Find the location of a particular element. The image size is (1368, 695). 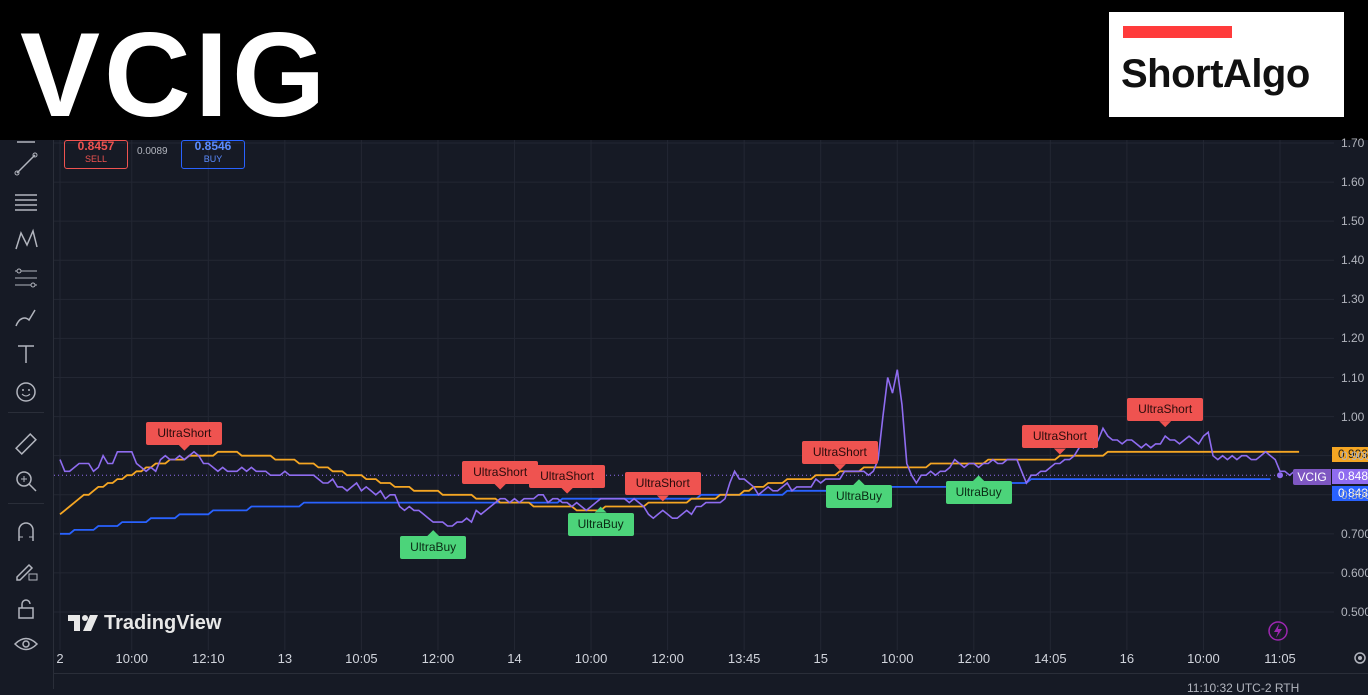

horizontal-lines-icon is located at coordinates (26, 202).